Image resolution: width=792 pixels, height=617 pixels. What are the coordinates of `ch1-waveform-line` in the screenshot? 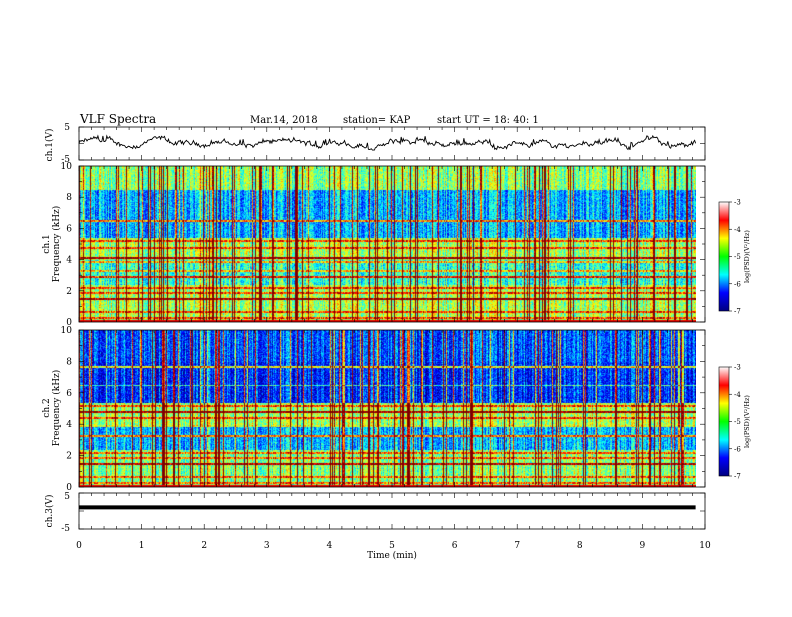 It's located at (387, 142).